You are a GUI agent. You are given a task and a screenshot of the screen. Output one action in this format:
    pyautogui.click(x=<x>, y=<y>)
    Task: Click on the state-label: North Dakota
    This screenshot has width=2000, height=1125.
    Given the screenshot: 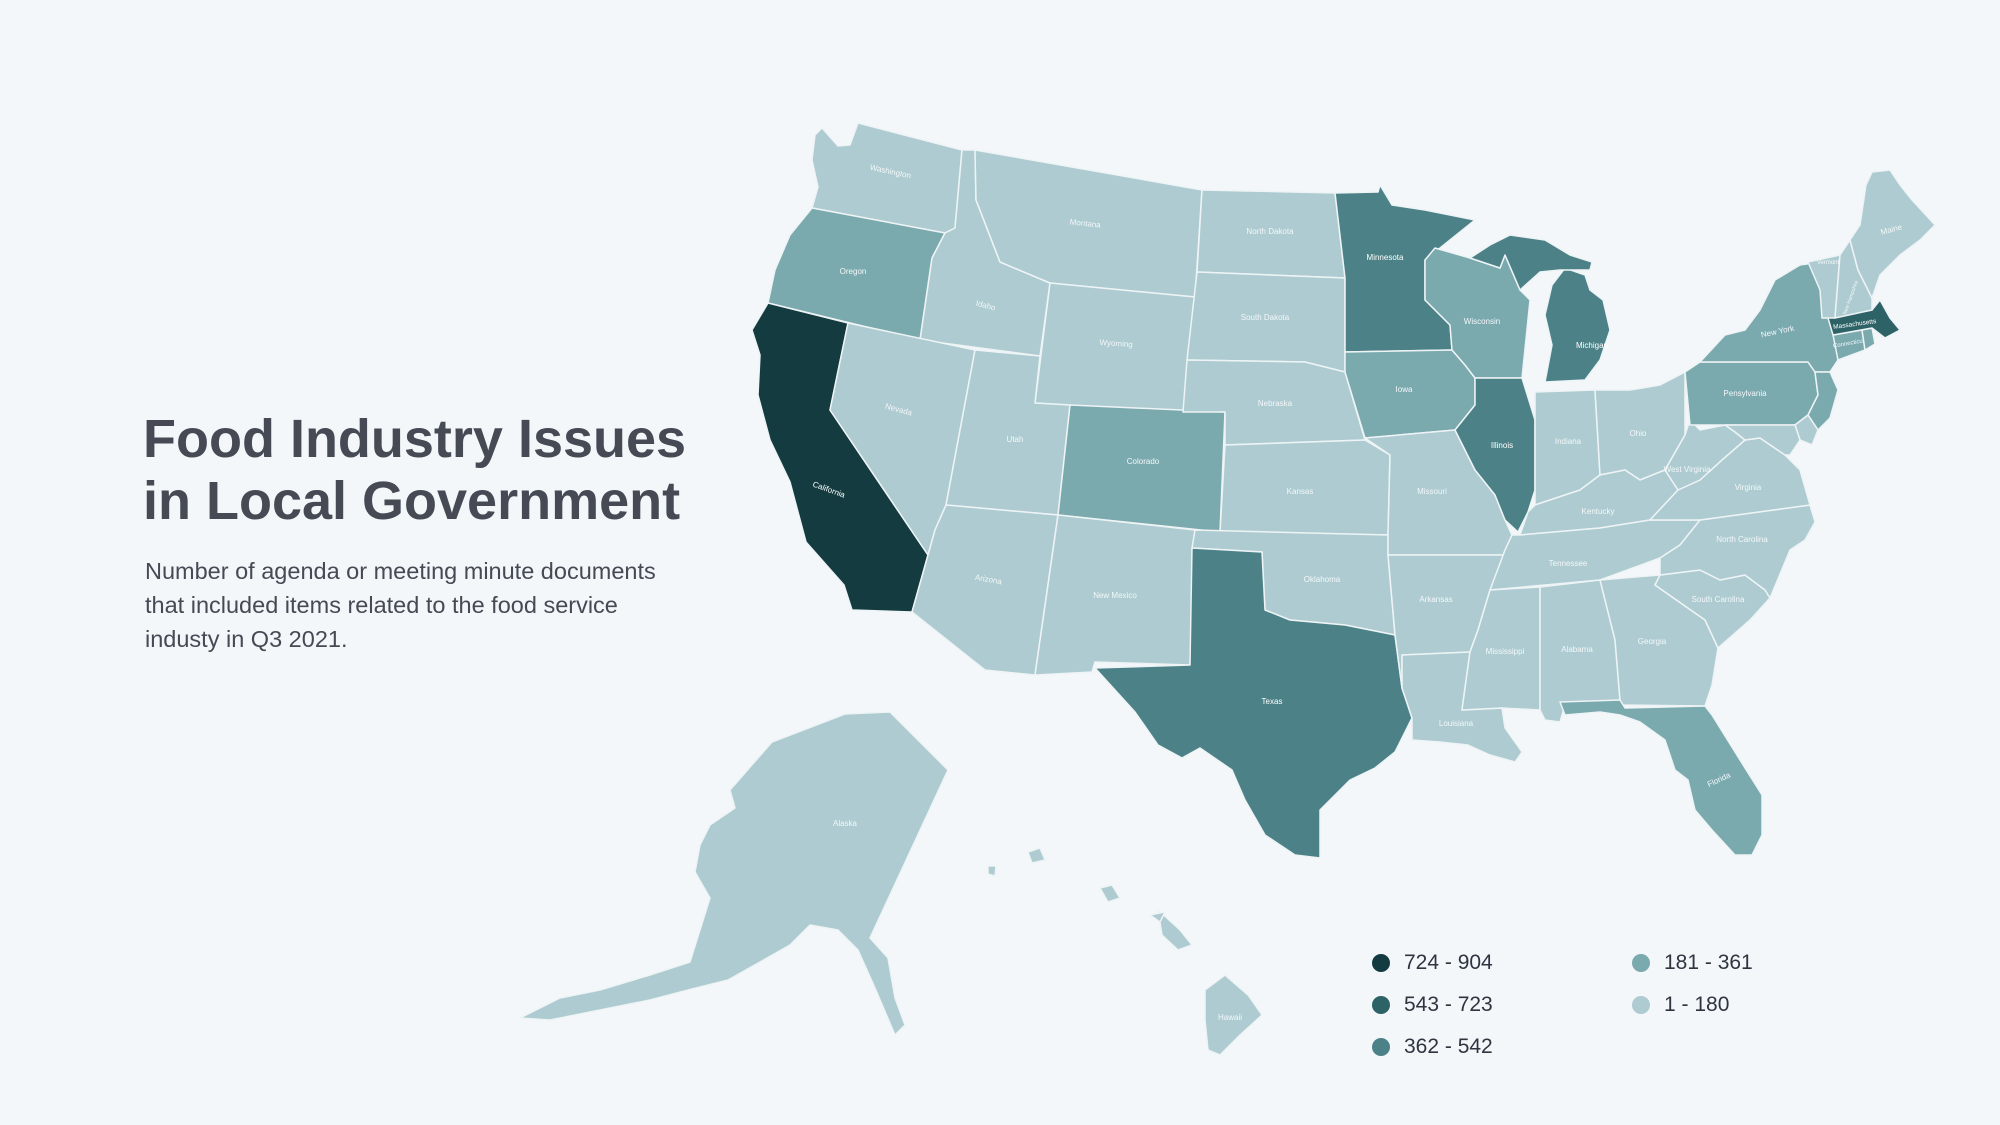 What is the action you would take?
    pyautogui.click(x=1270, y=231)
    